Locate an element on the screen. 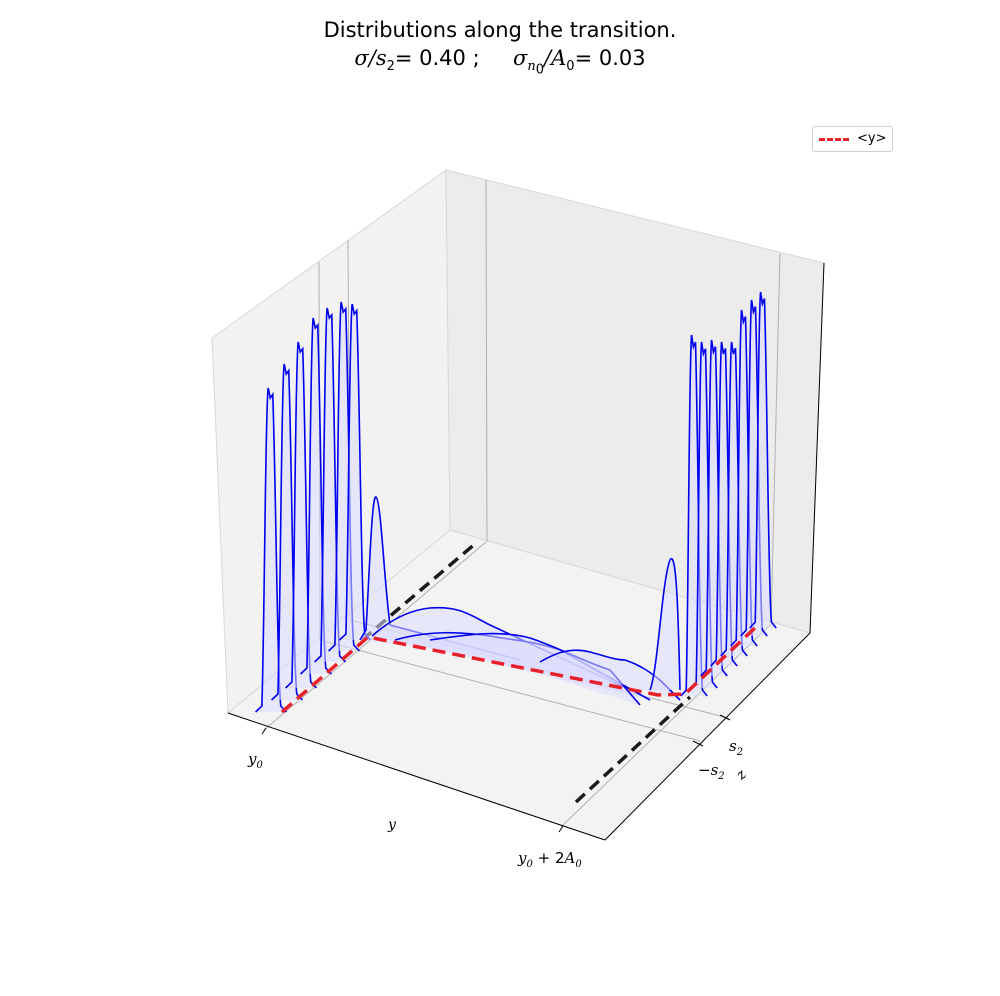 This screenshot has height=996, width=1000. a-subscript: 0 is located at coordinates (570, 67).